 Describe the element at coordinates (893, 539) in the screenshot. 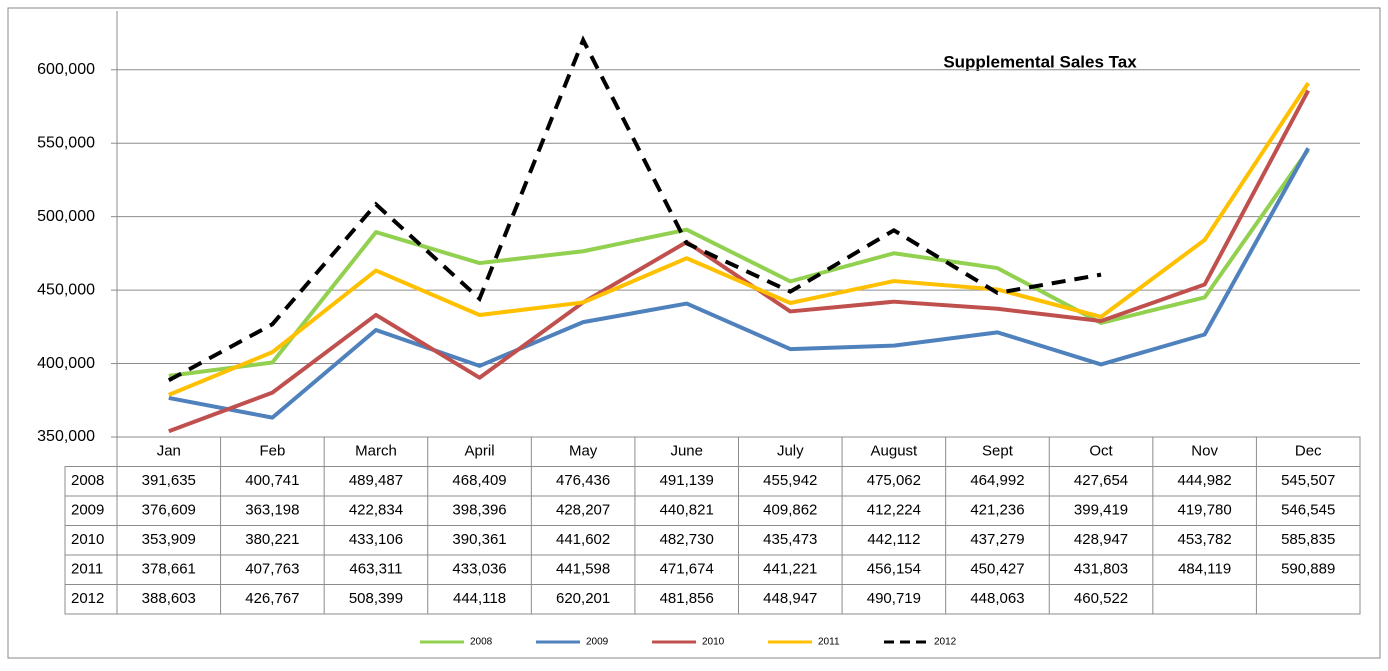

I see `table-cell: 442,112` at that location.